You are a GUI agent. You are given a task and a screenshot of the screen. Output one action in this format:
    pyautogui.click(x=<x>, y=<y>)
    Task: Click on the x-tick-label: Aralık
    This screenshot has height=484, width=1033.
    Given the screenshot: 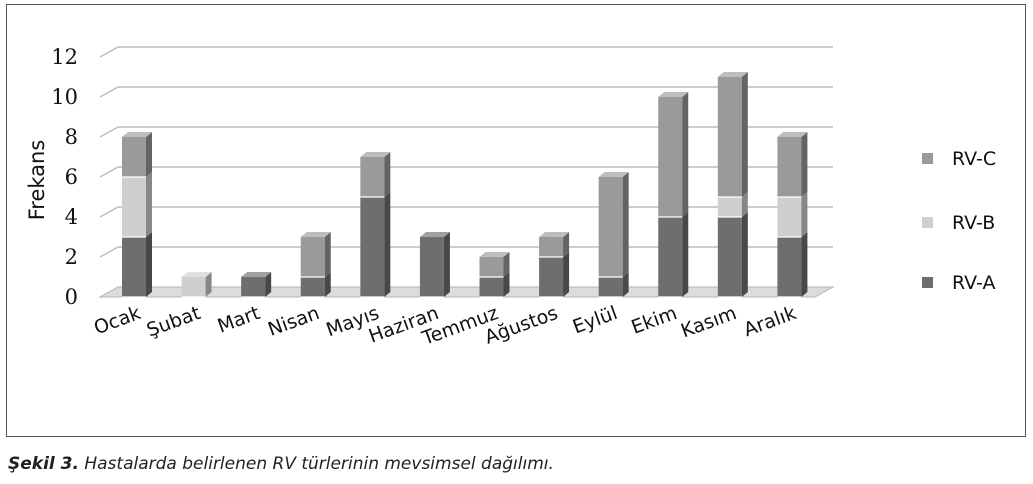 What is the action you would take?
    pyautogui.click(x=770, y=321)
    